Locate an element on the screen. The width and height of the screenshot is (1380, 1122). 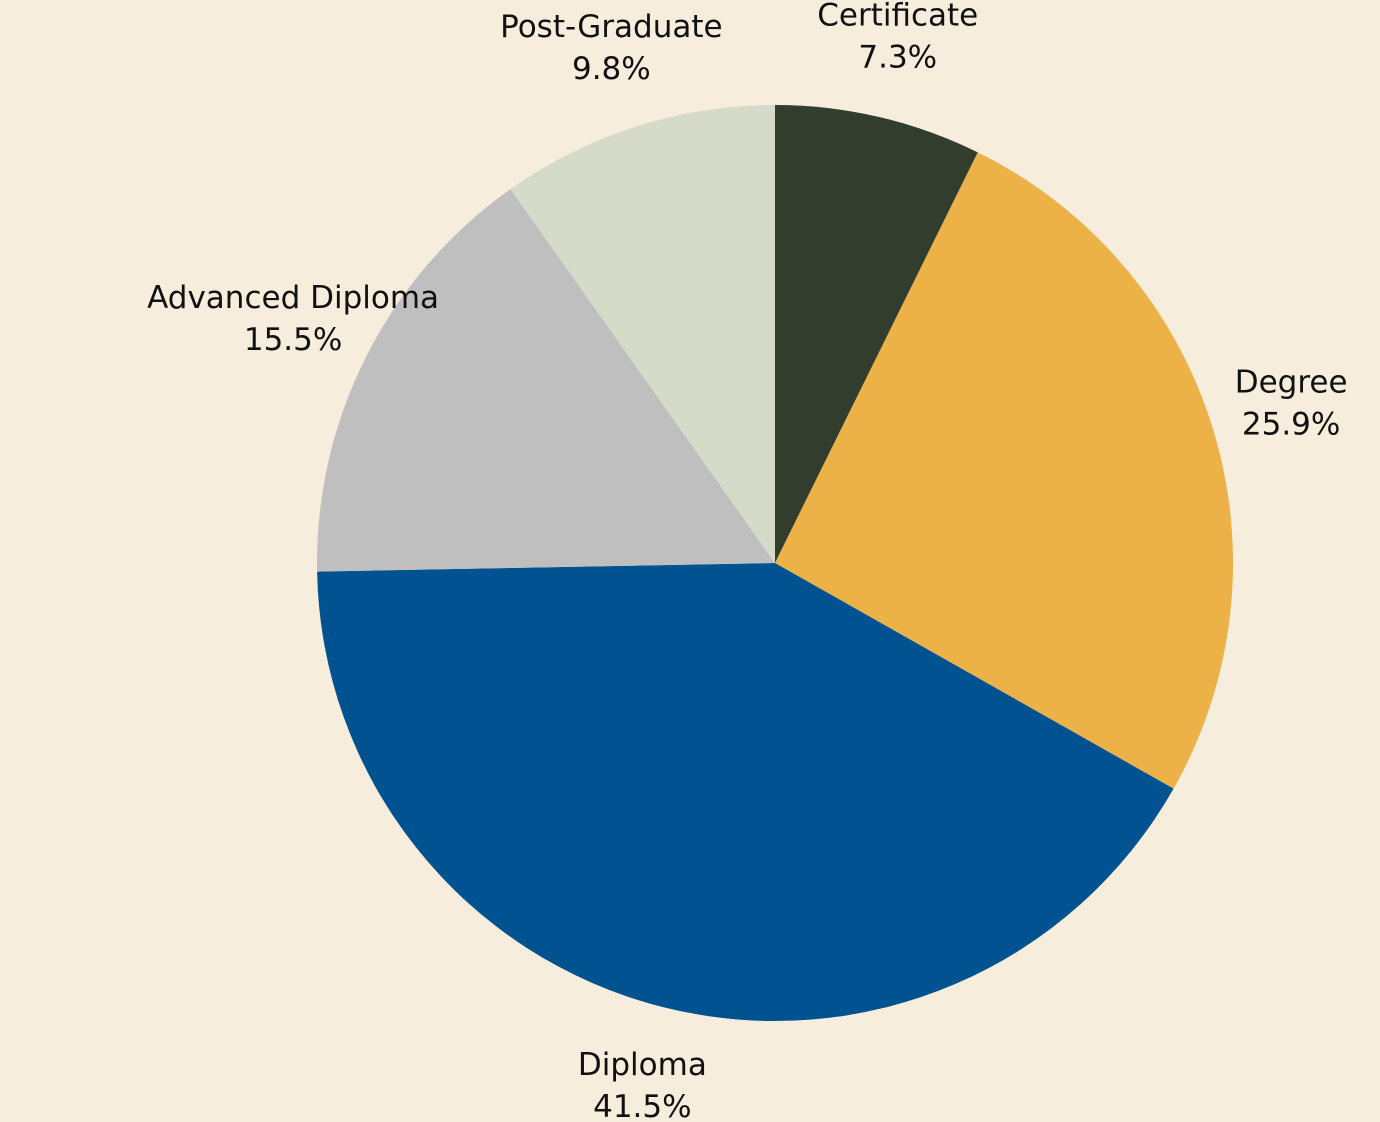
slice-value-label: 41.5% is located at coordinates (642, 1105).